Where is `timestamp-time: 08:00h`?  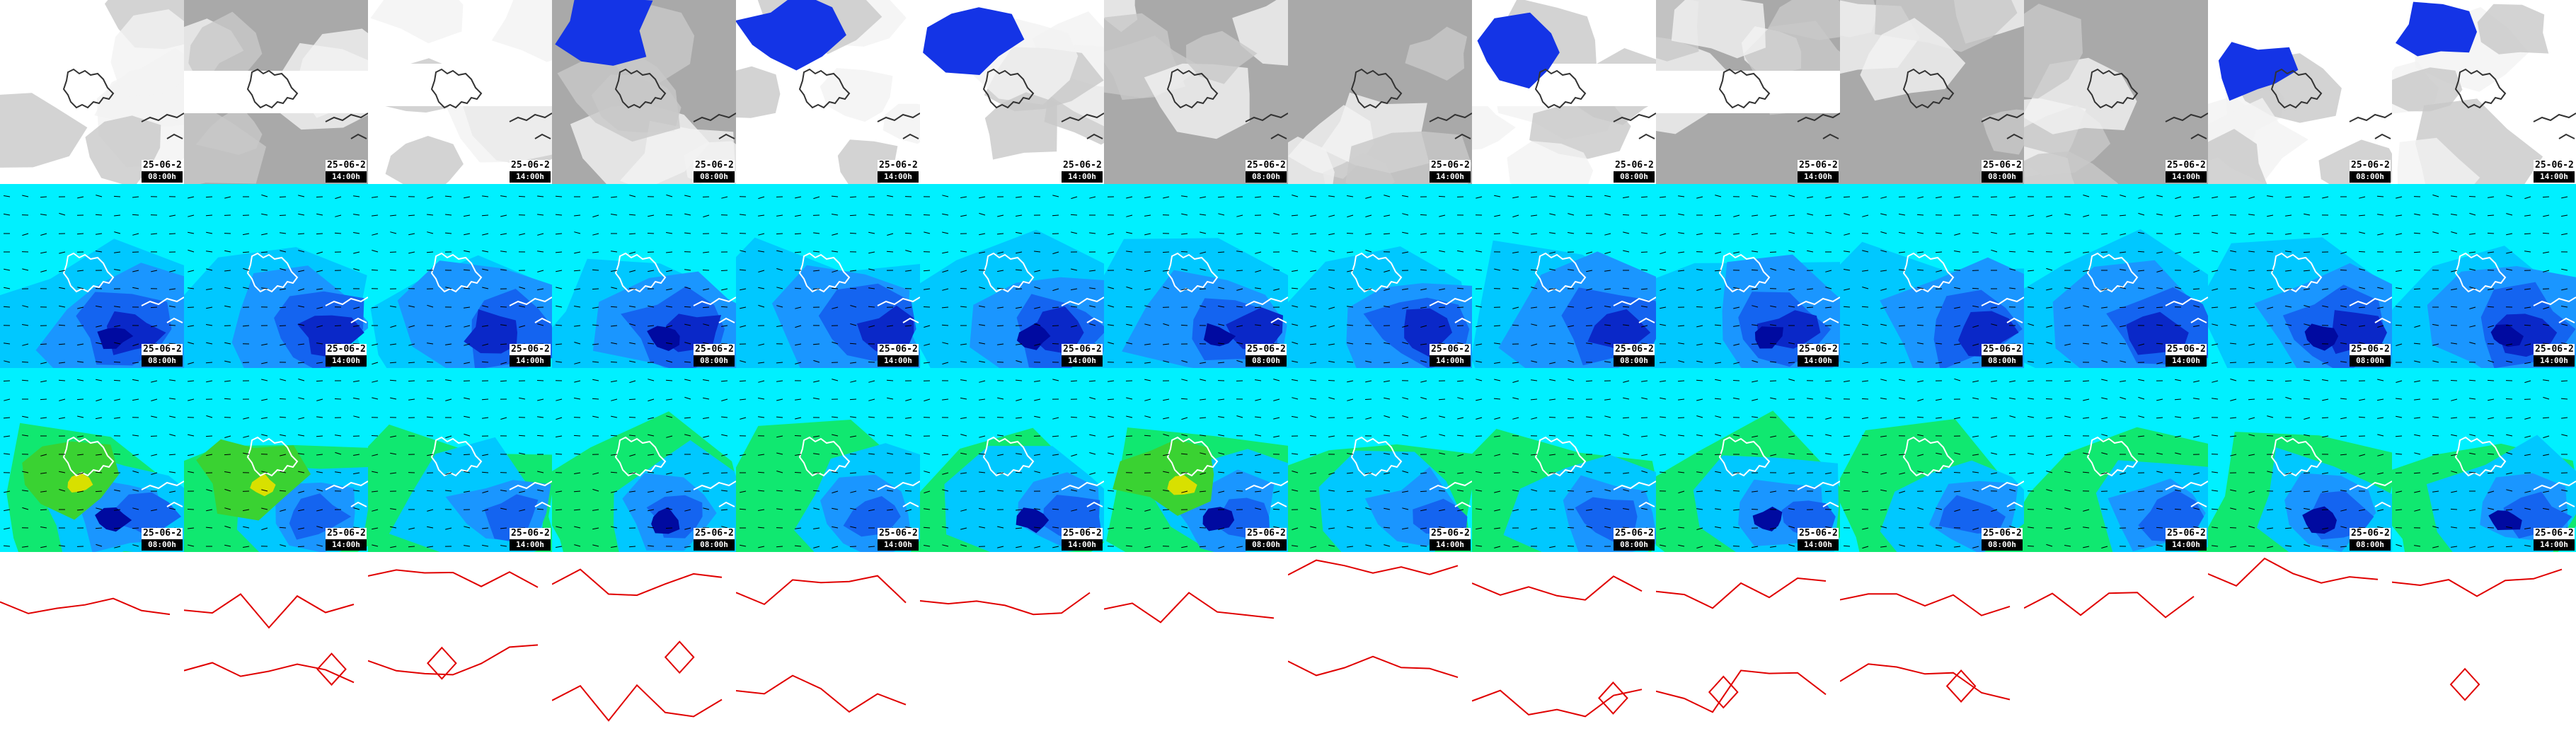
timestamp-time: 08:00h is located at coordinates (1267, 545).